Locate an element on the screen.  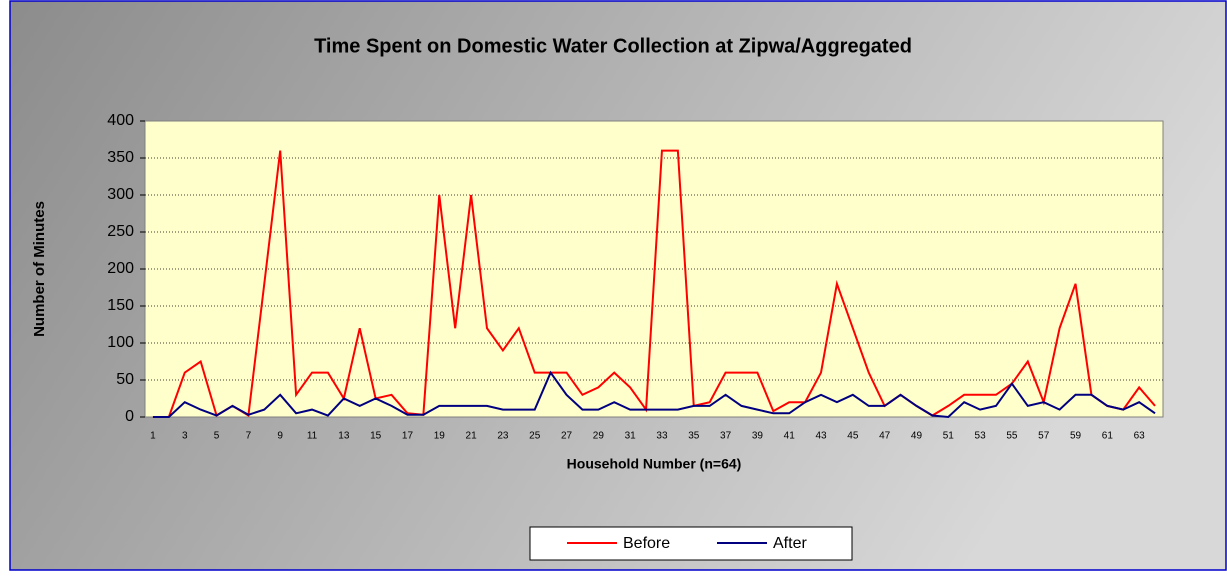
y-tick-label: 150 is located at coordinates (120, 305).